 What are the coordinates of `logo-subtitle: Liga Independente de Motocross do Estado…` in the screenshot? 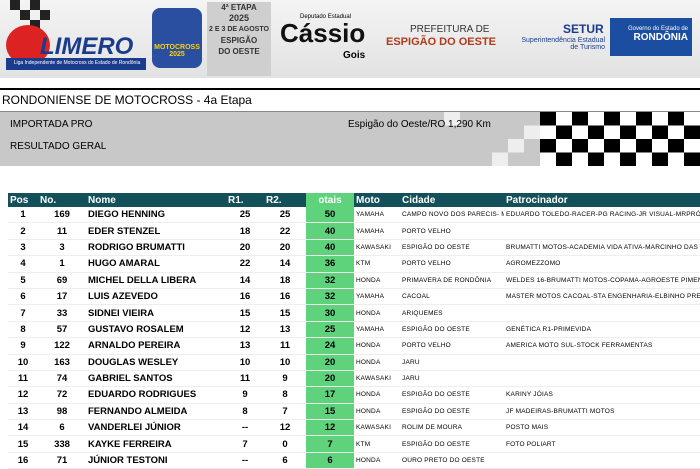 It's located at (77, 63).